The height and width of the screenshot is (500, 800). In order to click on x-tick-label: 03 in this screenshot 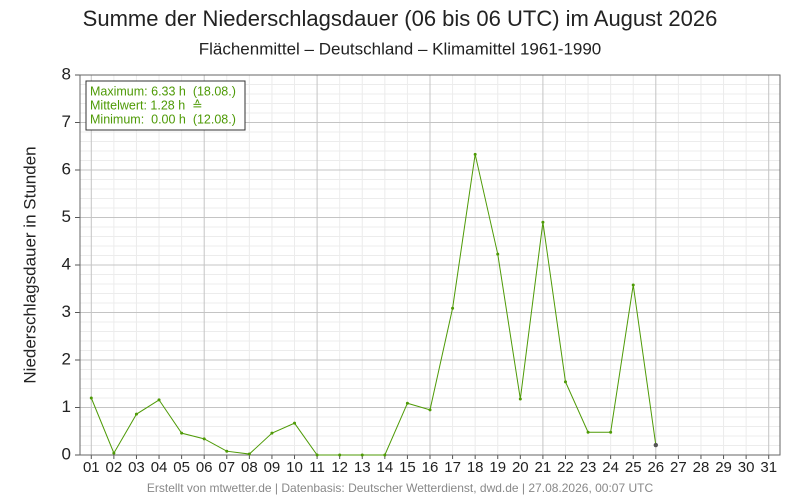, I will do `click(136, 467)`.